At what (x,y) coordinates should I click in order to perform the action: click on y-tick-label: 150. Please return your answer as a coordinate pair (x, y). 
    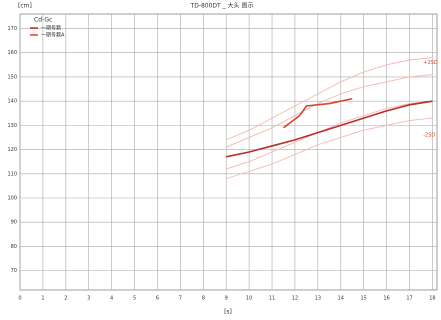
    Looking at the image, I should click on (12, 77).